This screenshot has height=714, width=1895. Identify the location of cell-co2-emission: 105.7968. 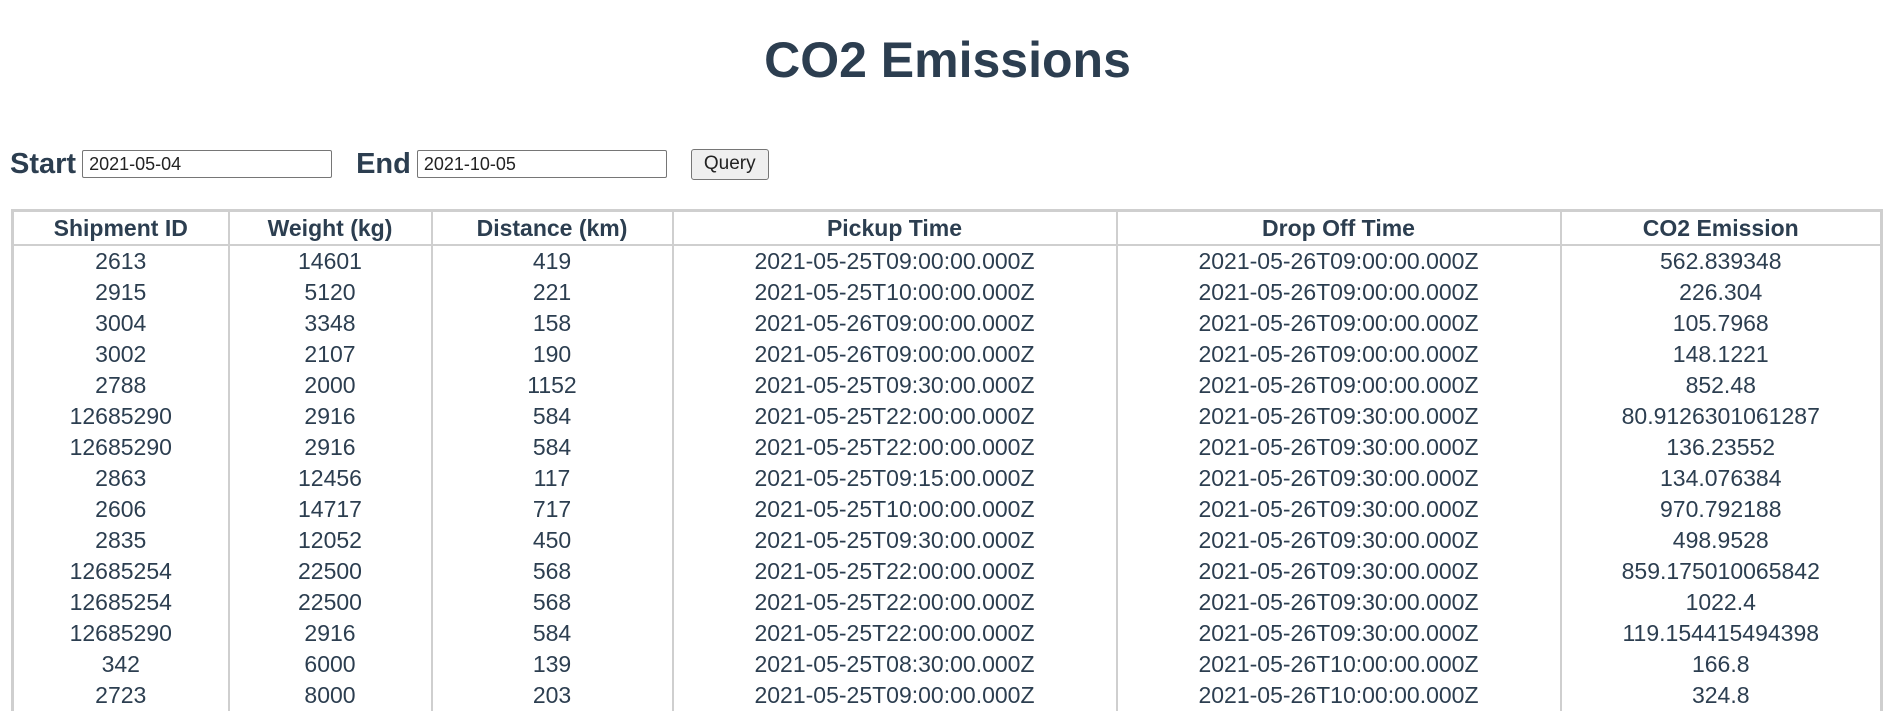
(1720, 323).